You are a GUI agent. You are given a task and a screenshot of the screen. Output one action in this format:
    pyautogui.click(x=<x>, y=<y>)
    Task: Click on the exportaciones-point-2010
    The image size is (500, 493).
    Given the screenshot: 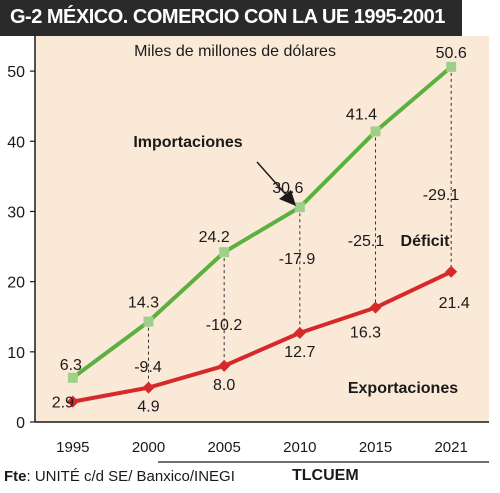 What is the action you would take?
    pyautogui.click(x=299, y=332)
    